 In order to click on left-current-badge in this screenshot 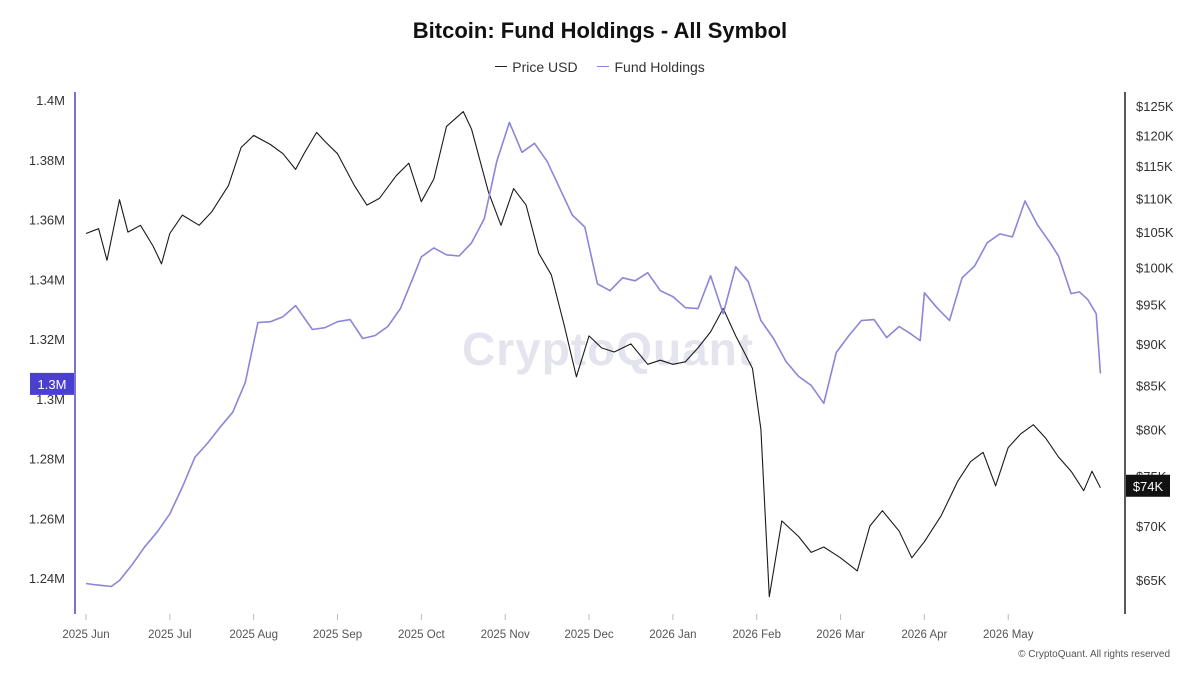, I will do `click(52, 383)`.